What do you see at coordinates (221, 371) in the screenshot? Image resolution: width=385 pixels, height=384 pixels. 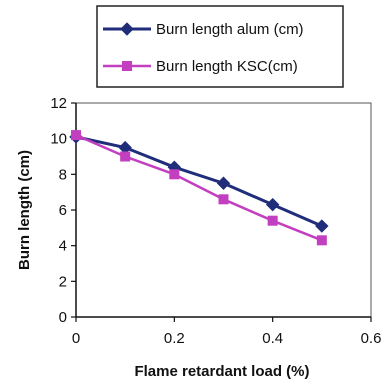 I see `x-axis-title: Flame retardant load (%)` at bounding box center [221, 371].